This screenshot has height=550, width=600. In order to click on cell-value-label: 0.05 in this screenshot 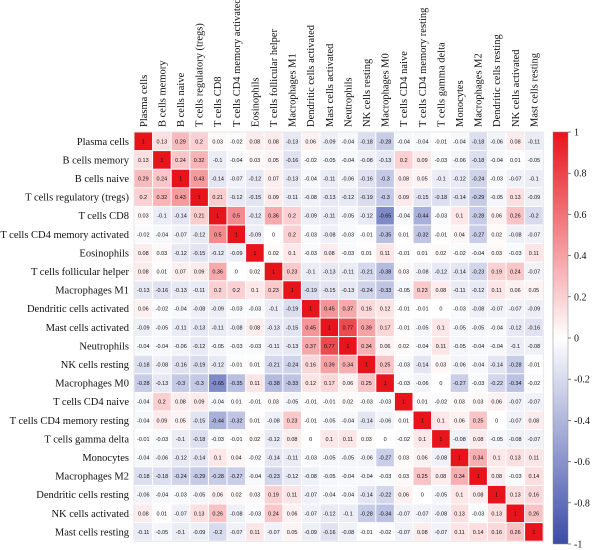, I will do `click(180, 421)`.